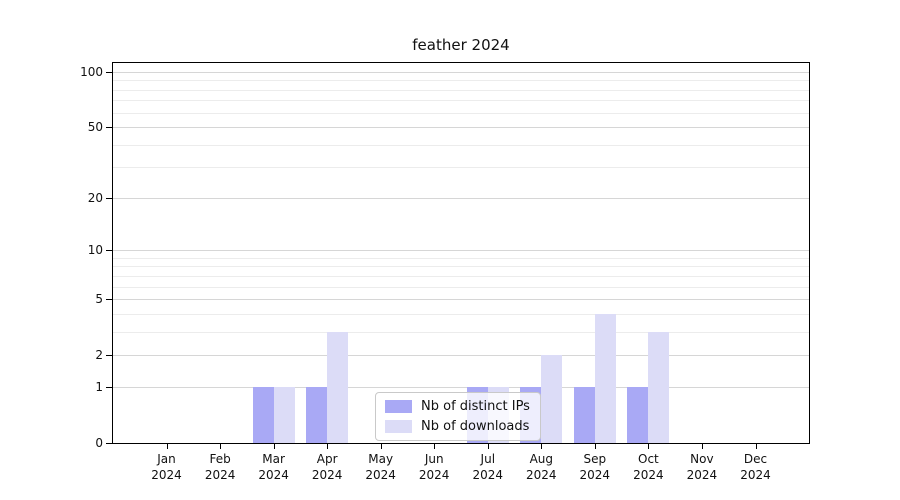 This screenshot has width=900, height=500. What do you see at coordinates (541, 467) in the screenshot?
I see `x-tick-label: Aug 2024` at bounding box center [541, 467].